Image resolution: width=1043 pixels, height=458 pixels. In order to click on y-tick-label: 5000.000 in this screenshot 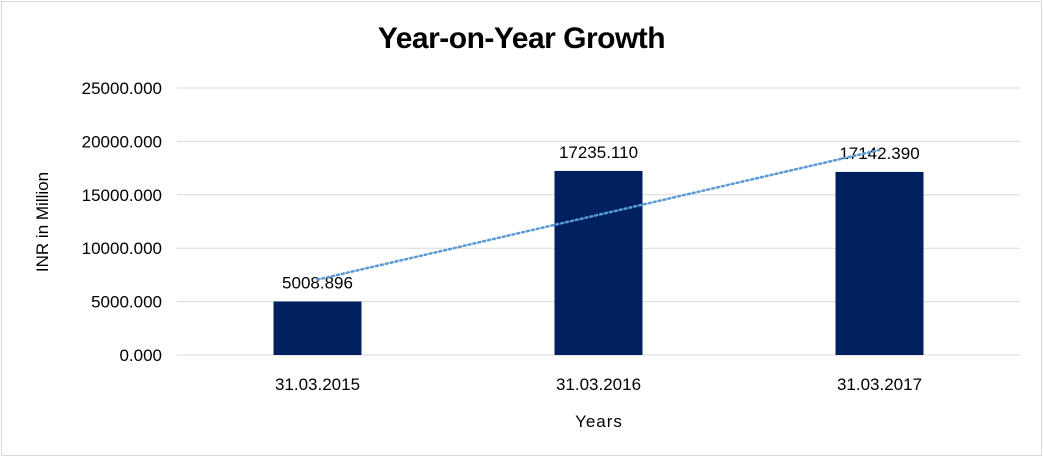, I will do `click(126, 302)`.